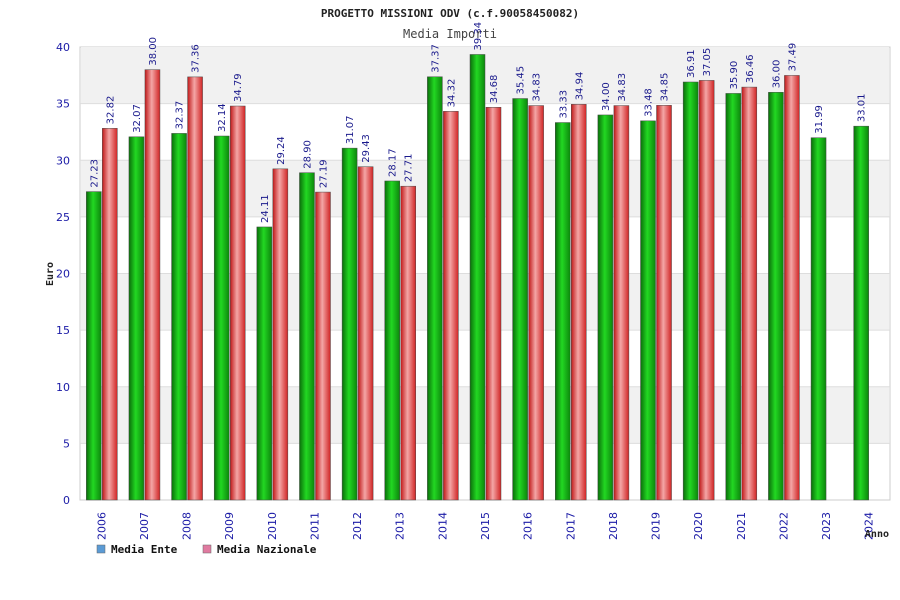  Describe the element at coordinates (307, 154) in the screenshot. I see `data-label: 28.90` at that location.